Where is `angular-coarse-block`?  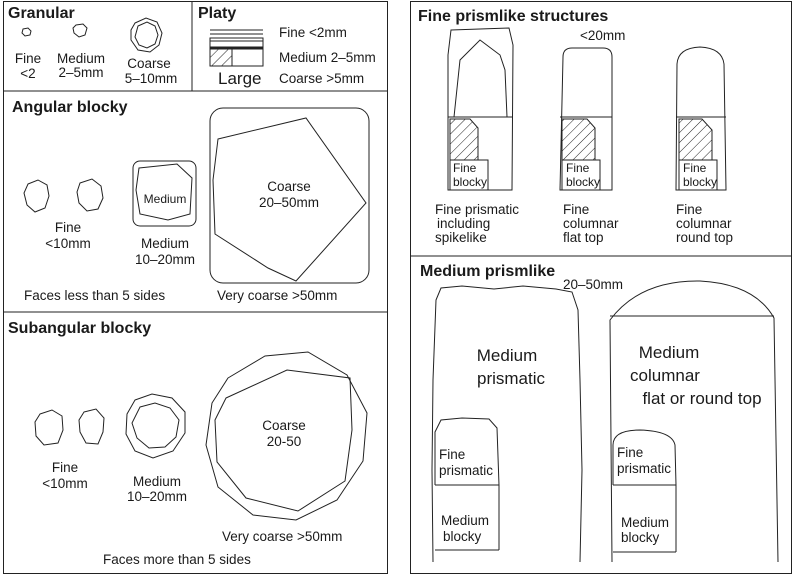 angular-coarse-block is located at coordinates (289, 199).